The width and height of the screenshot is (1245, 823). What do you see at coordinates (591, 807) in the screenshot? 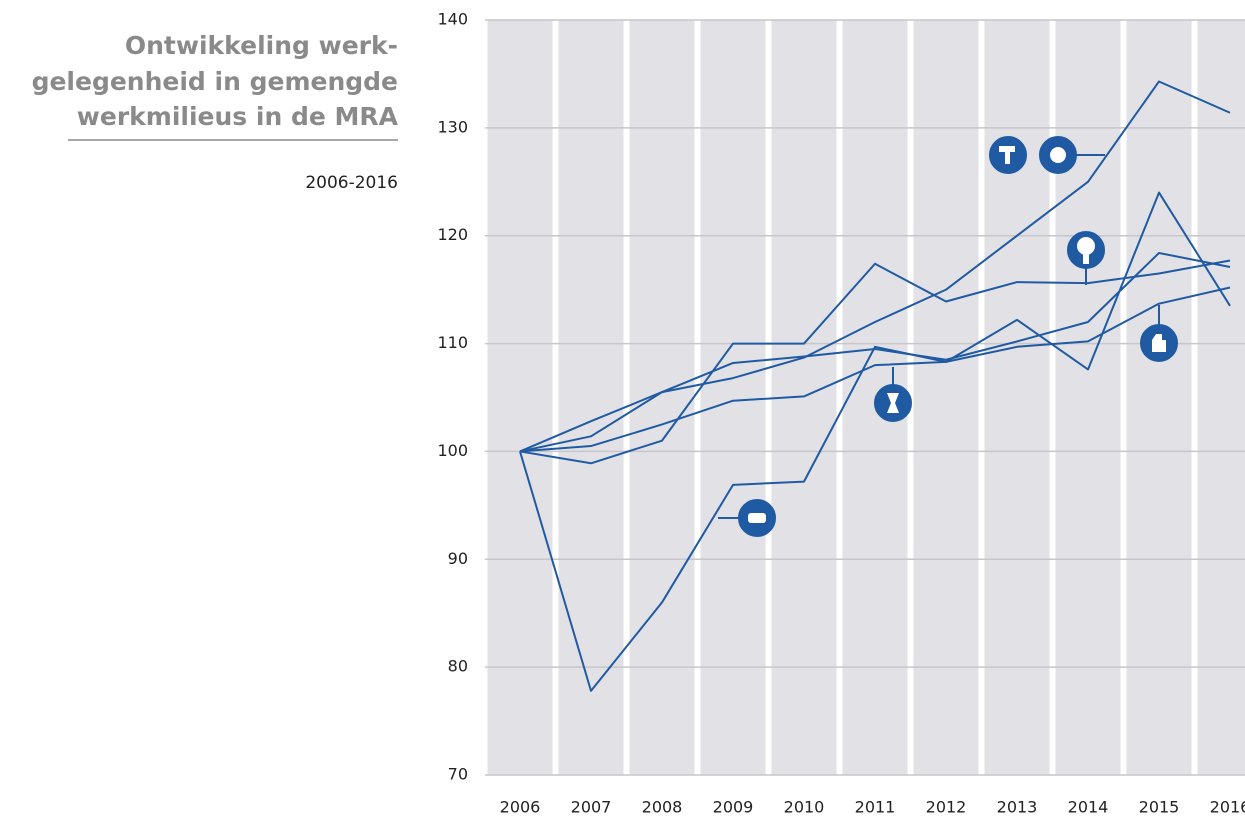
I see `x-tick-label: 2007` at bounding box center [591, 807].